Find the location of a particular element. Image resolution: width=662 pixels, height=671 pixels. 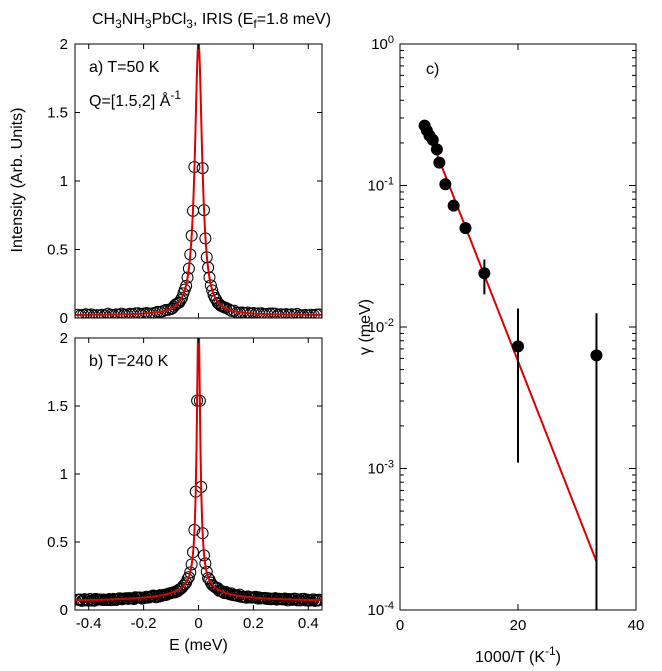

panel-label: b) T=240 K is located at coordinates (129, 361).